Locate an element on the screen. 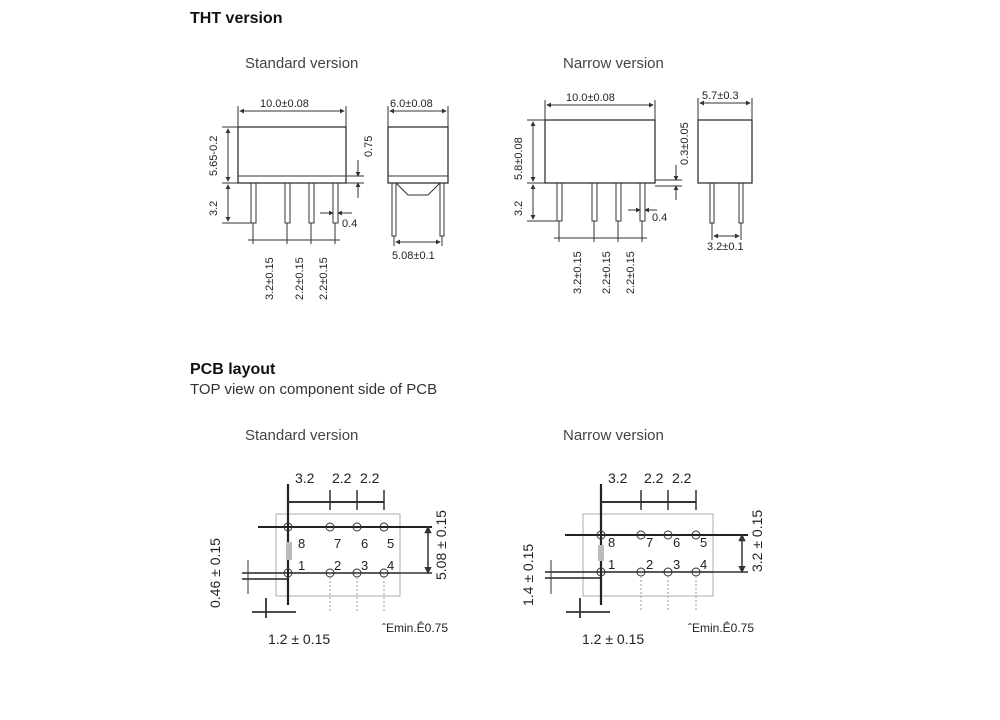  tht-narrow-label: Narrow version is located at coordinates (613, 63).